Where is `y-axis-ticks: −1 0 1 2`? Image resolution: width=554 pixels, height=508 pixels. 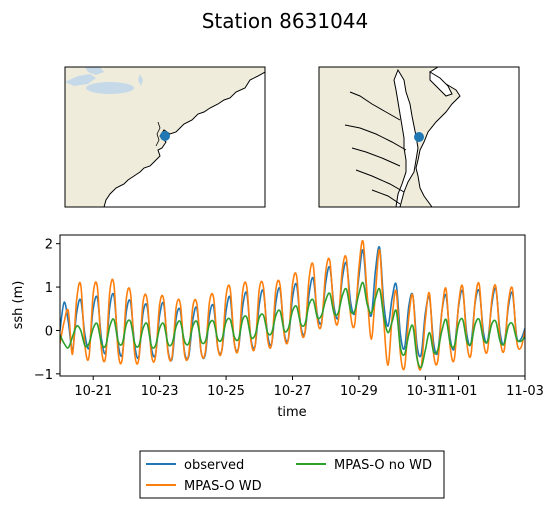 y-axis-ticks: −1 0 1 2 is located at coordinates (47, 310).